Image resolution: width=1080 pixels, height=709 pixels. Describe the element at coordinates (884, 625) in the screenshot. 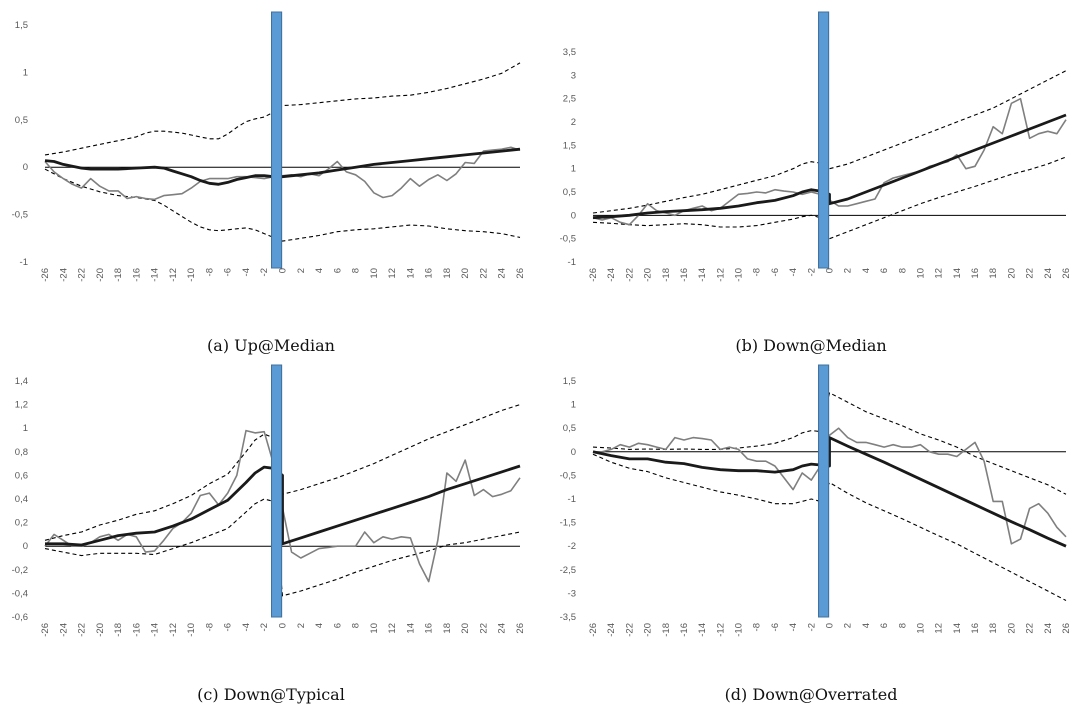

I see `panel-d-x-tick-label: 6` at that location.